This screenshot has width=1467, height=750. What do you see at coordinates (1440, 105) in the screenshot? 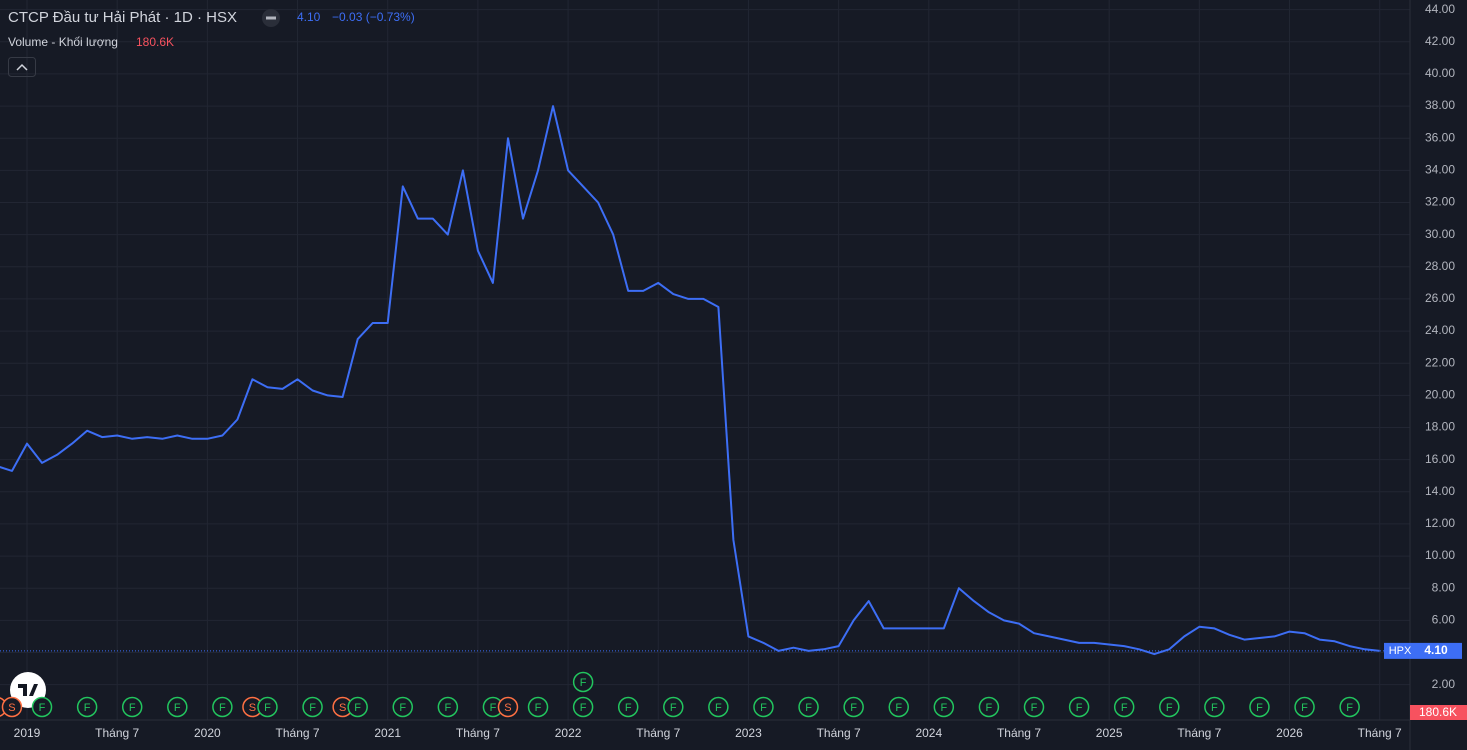
I see `y-tick-label: 38.00` at bounding box center [1440, 105].